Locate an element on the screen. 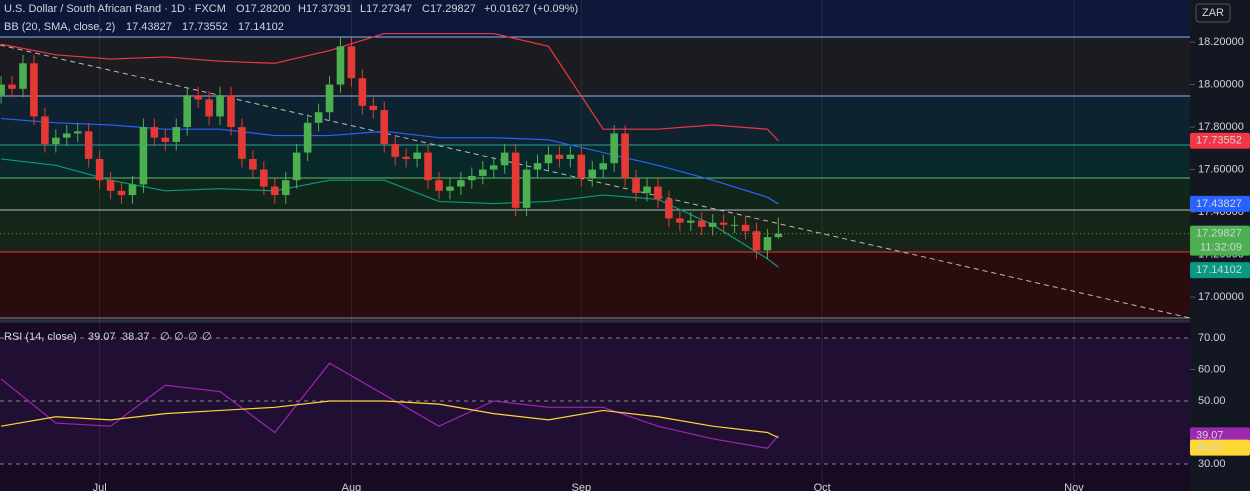 The image size is (1250, 491). y-tick-label: 70.00 is located at coordinates (1212, 338).